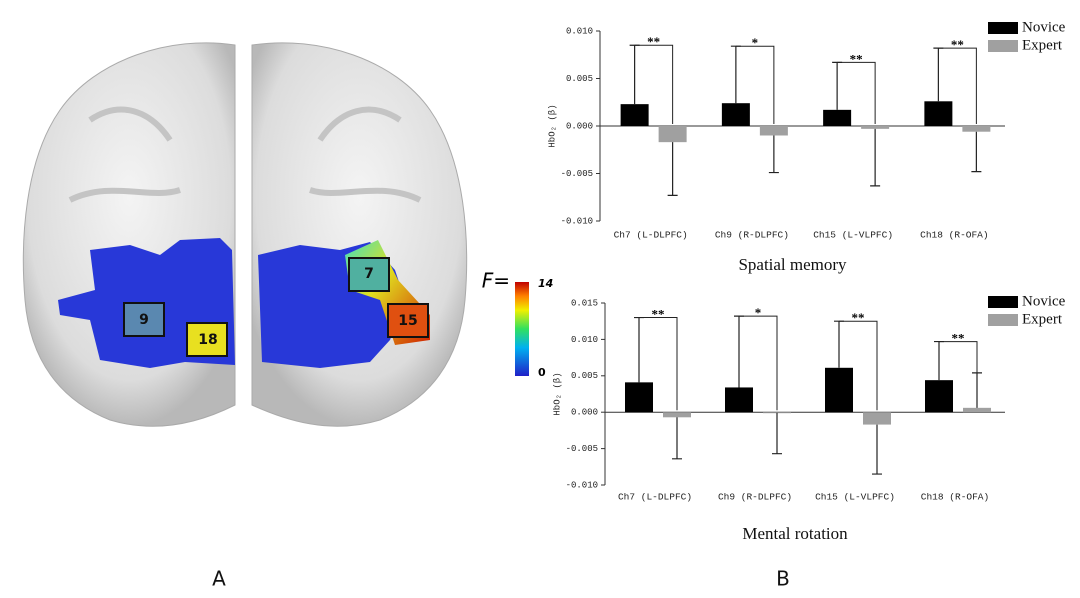 The width and height of the screenshot is (1080, 598). What do you see at coordinates (407, 321) in the screenshot?
I see `channel-label: 15` at bounding box center [407, 321].